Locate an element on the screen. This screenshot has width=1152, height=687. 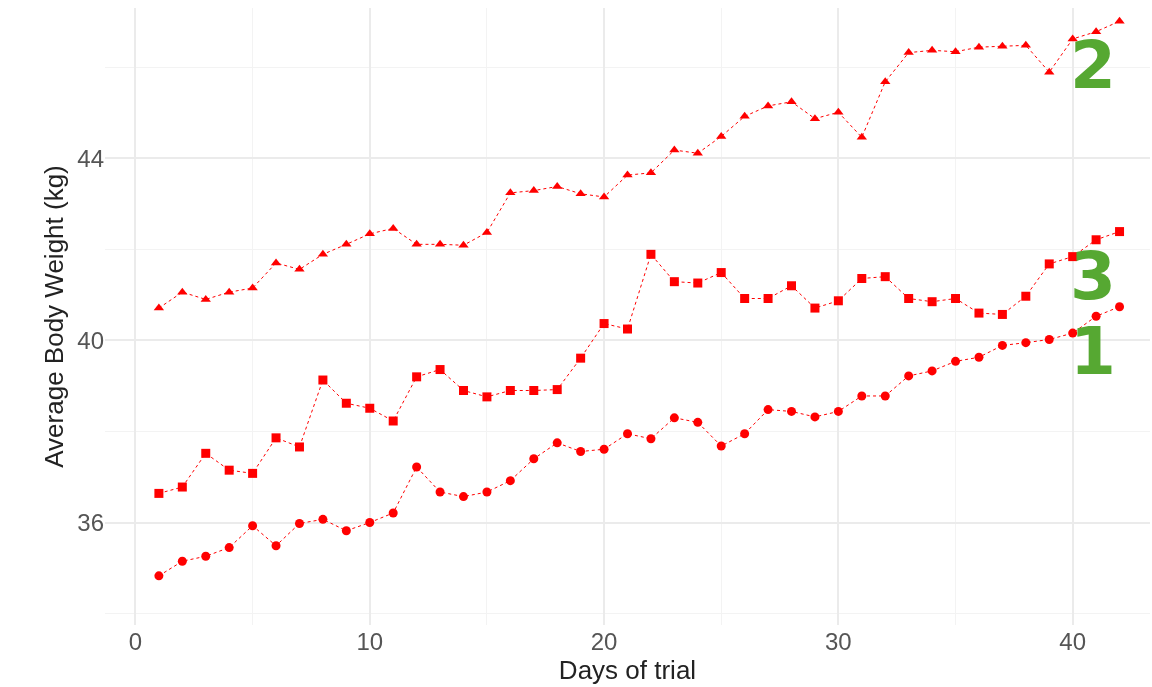
y-tick-label: 40 is located at coordinates (90, 340).